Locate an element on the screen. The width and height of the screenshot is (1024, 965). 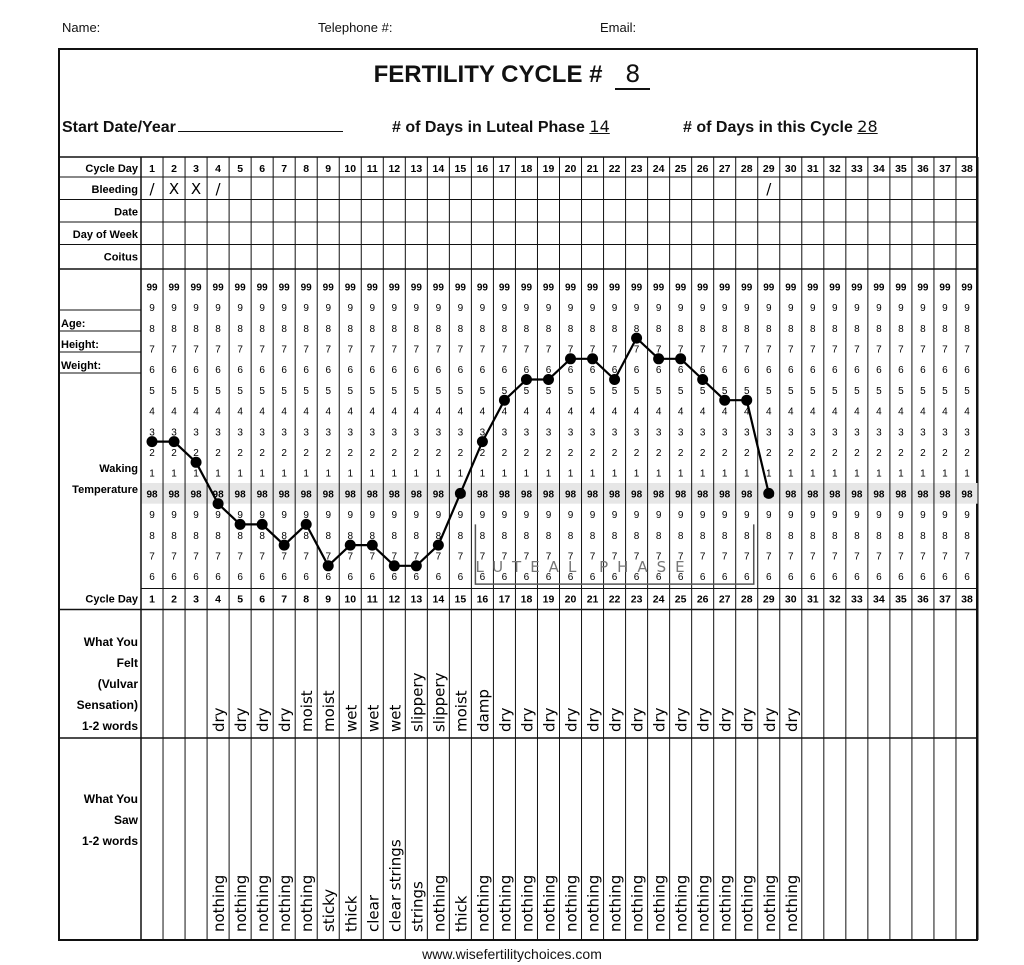
cycle-number: 8 is located at coordinates (633, 75).